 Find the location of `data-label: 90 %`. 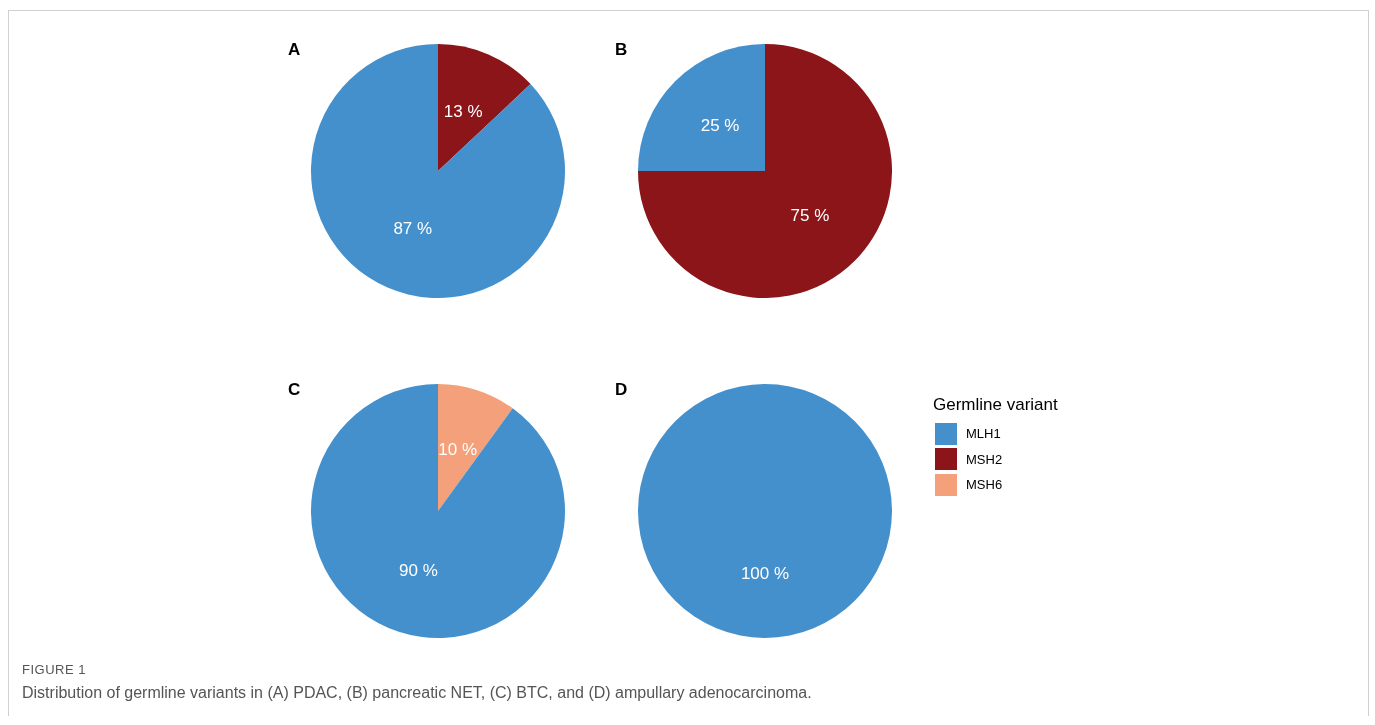

data-label: 90 % is located at coordinates (418, 571).